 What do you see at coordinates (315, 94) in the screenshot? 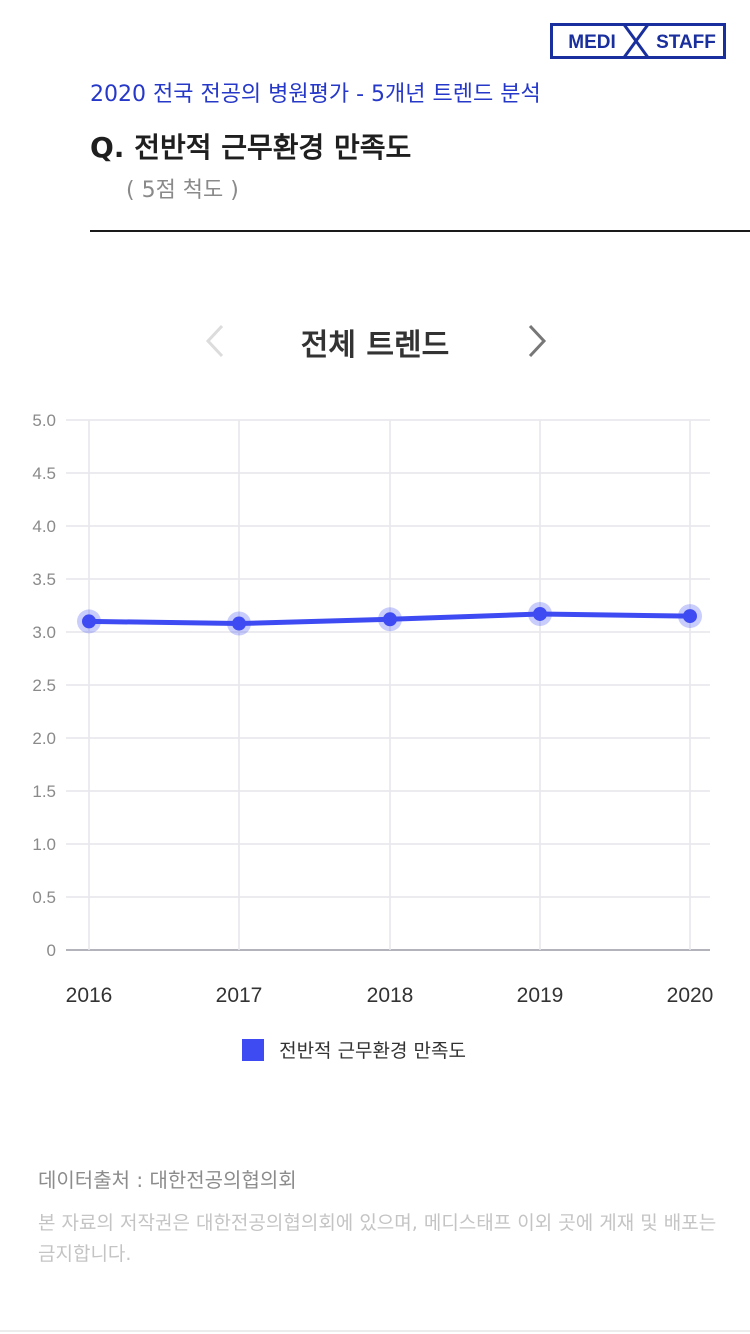
I see `report-subtitle: 2020 전국 전공의 병원평가 - 5개년 트렌드 분석` at bounding box center [315, 94].